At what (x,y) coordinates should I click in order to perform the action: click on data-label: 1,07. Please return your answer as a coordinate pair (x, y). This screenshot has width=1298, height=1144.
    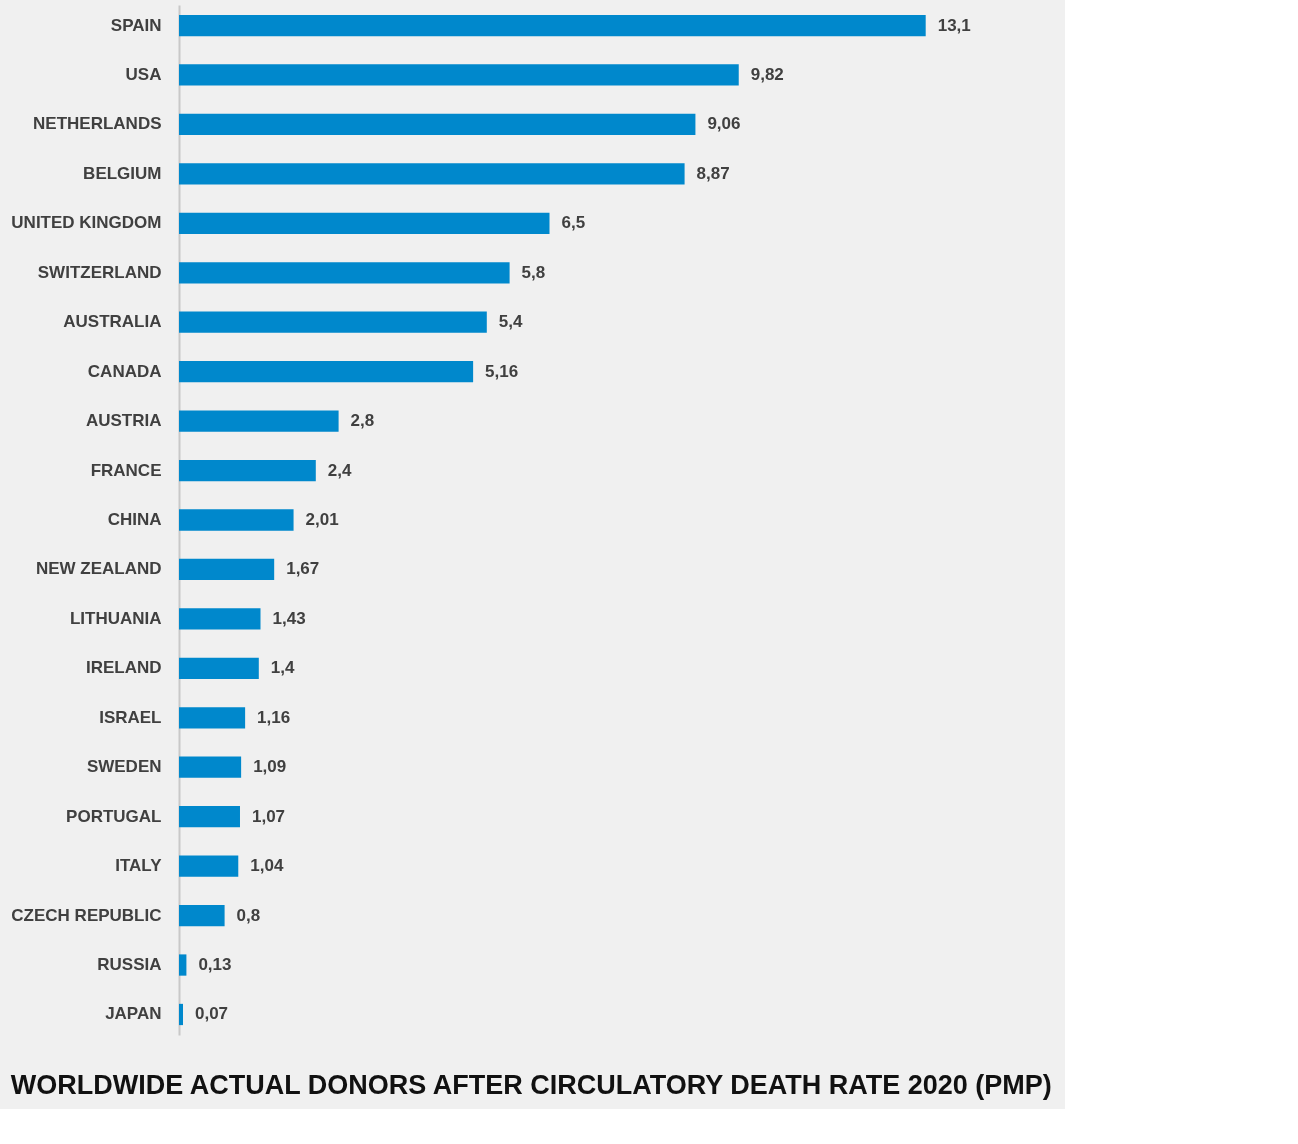
    Looking at the image, I should click on (268, 816).